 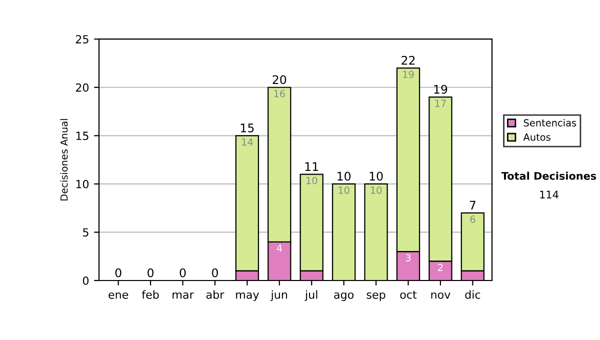 I want to click on y-tick-label: 0, so click(x=85, y=280).